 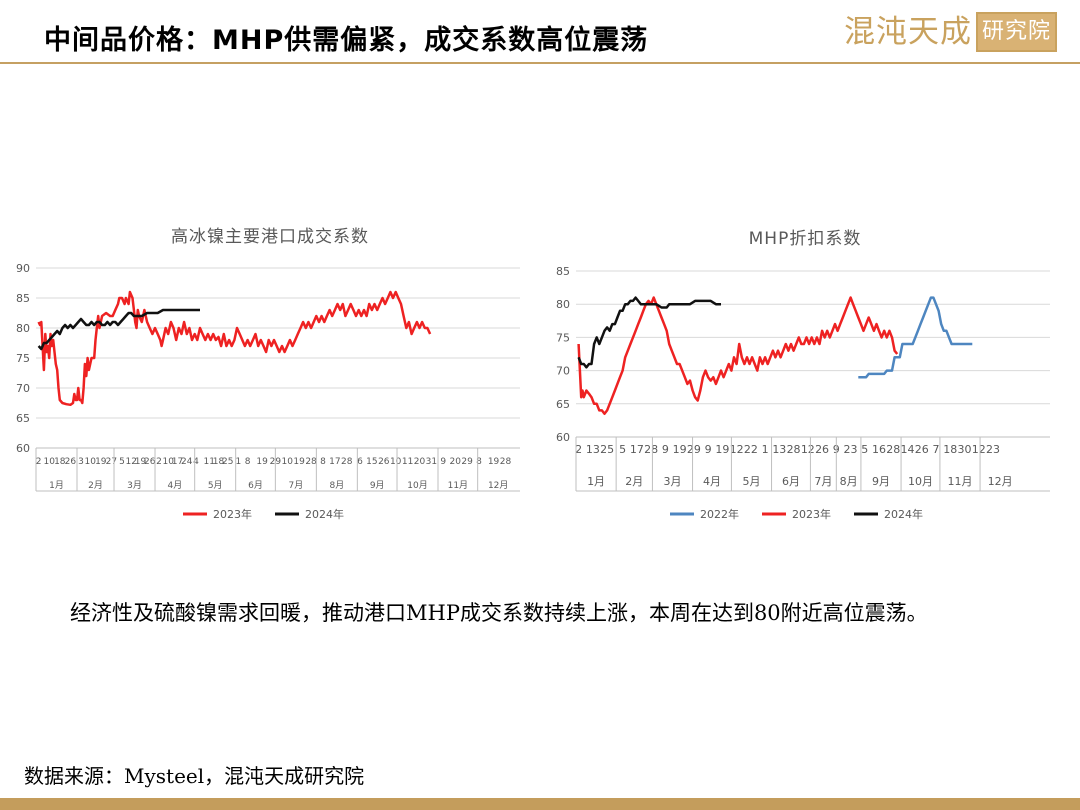 I want to click on series-line-2022年, so click(x=915, y=337).